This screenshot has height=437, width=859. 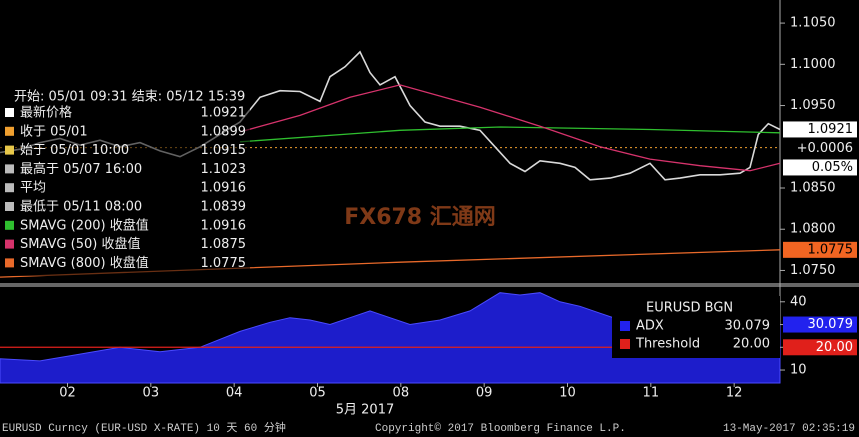 What do you see at coordinates (484, 393) in the screenshot?
I see `x-tick-label: 09` at bounding box center [484, 393].